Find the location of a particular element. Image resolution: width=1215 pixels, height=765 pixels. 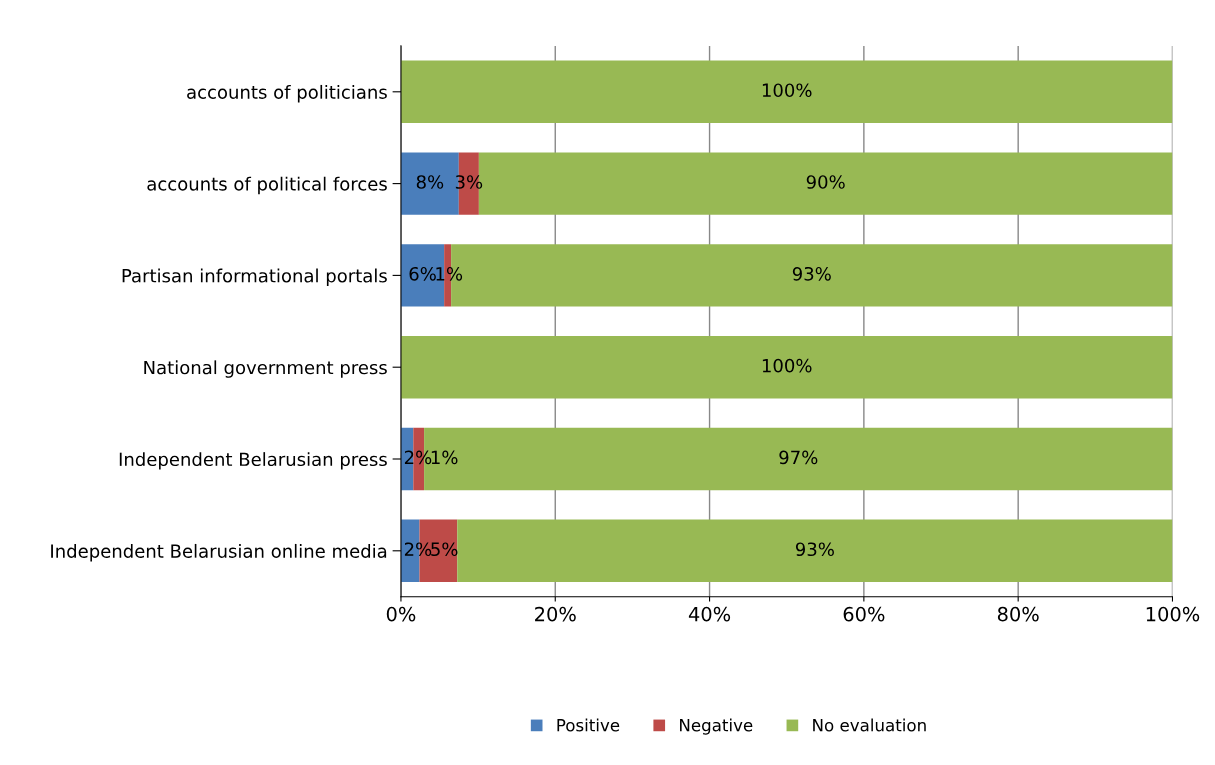

data-label: 97% is located at coordinates (798, 457).